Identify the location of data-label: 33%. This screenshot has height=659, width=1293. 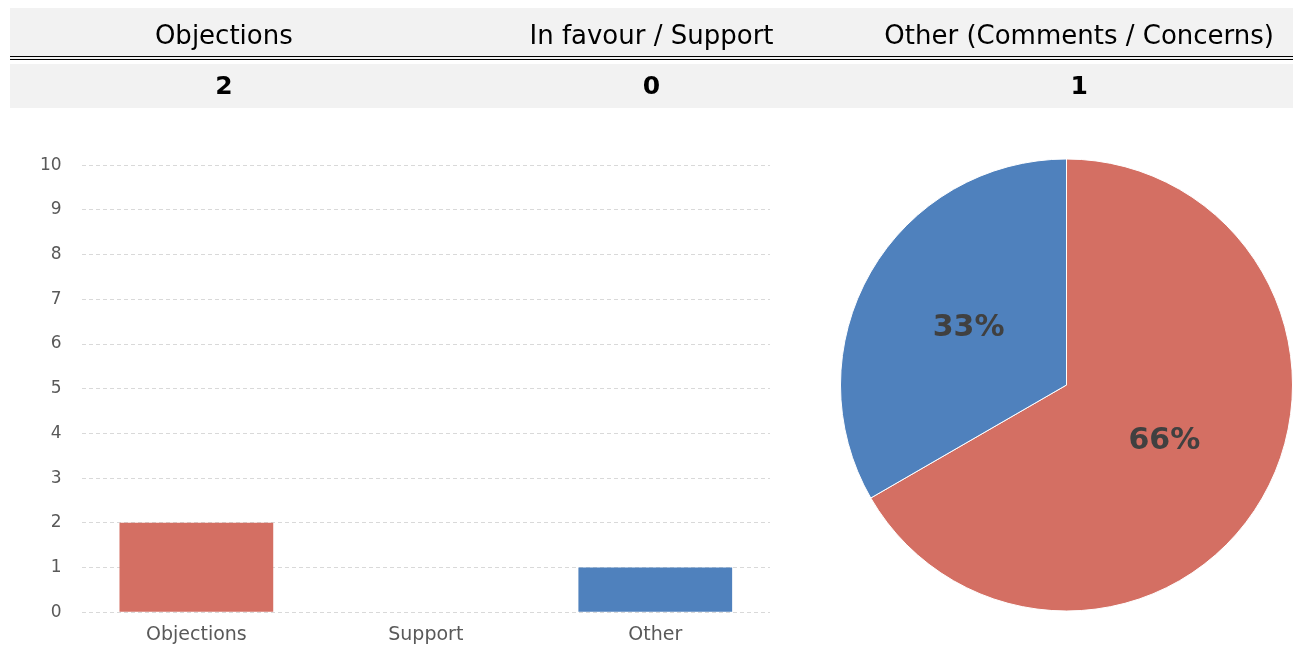
(968, 326).